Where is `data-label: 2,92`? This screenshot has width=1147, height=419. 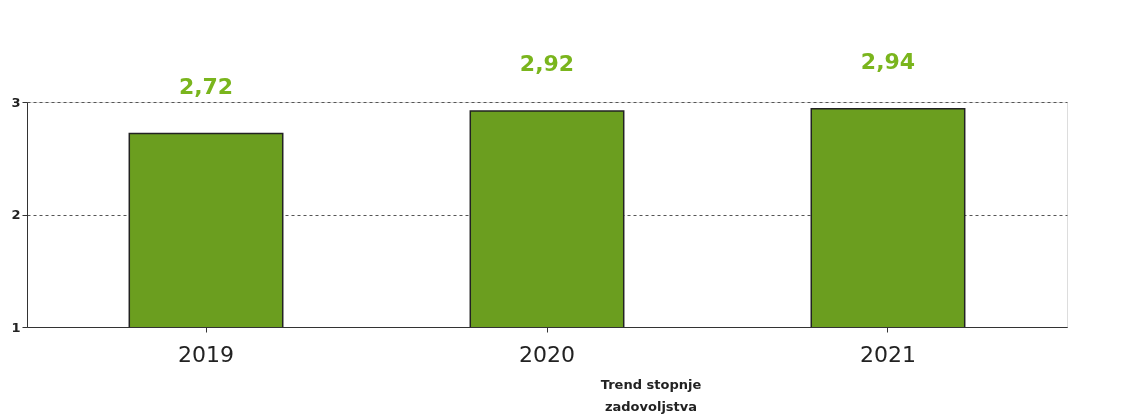
data-label: 2,92 is located at coordinates (547, 63).